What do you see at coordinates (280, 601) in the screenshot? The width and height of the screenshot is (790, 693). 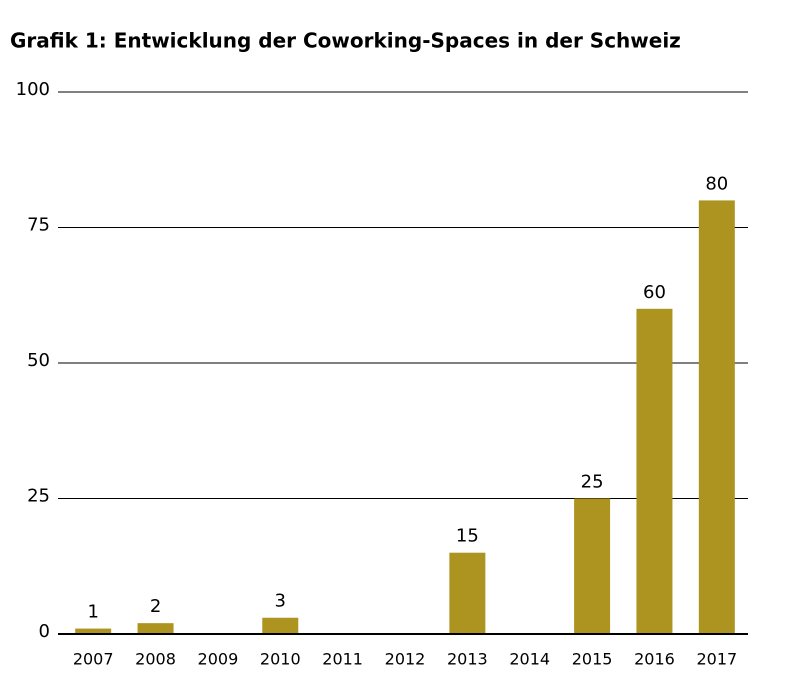 I see `data-label: 3` at bounding box center [280, 601].